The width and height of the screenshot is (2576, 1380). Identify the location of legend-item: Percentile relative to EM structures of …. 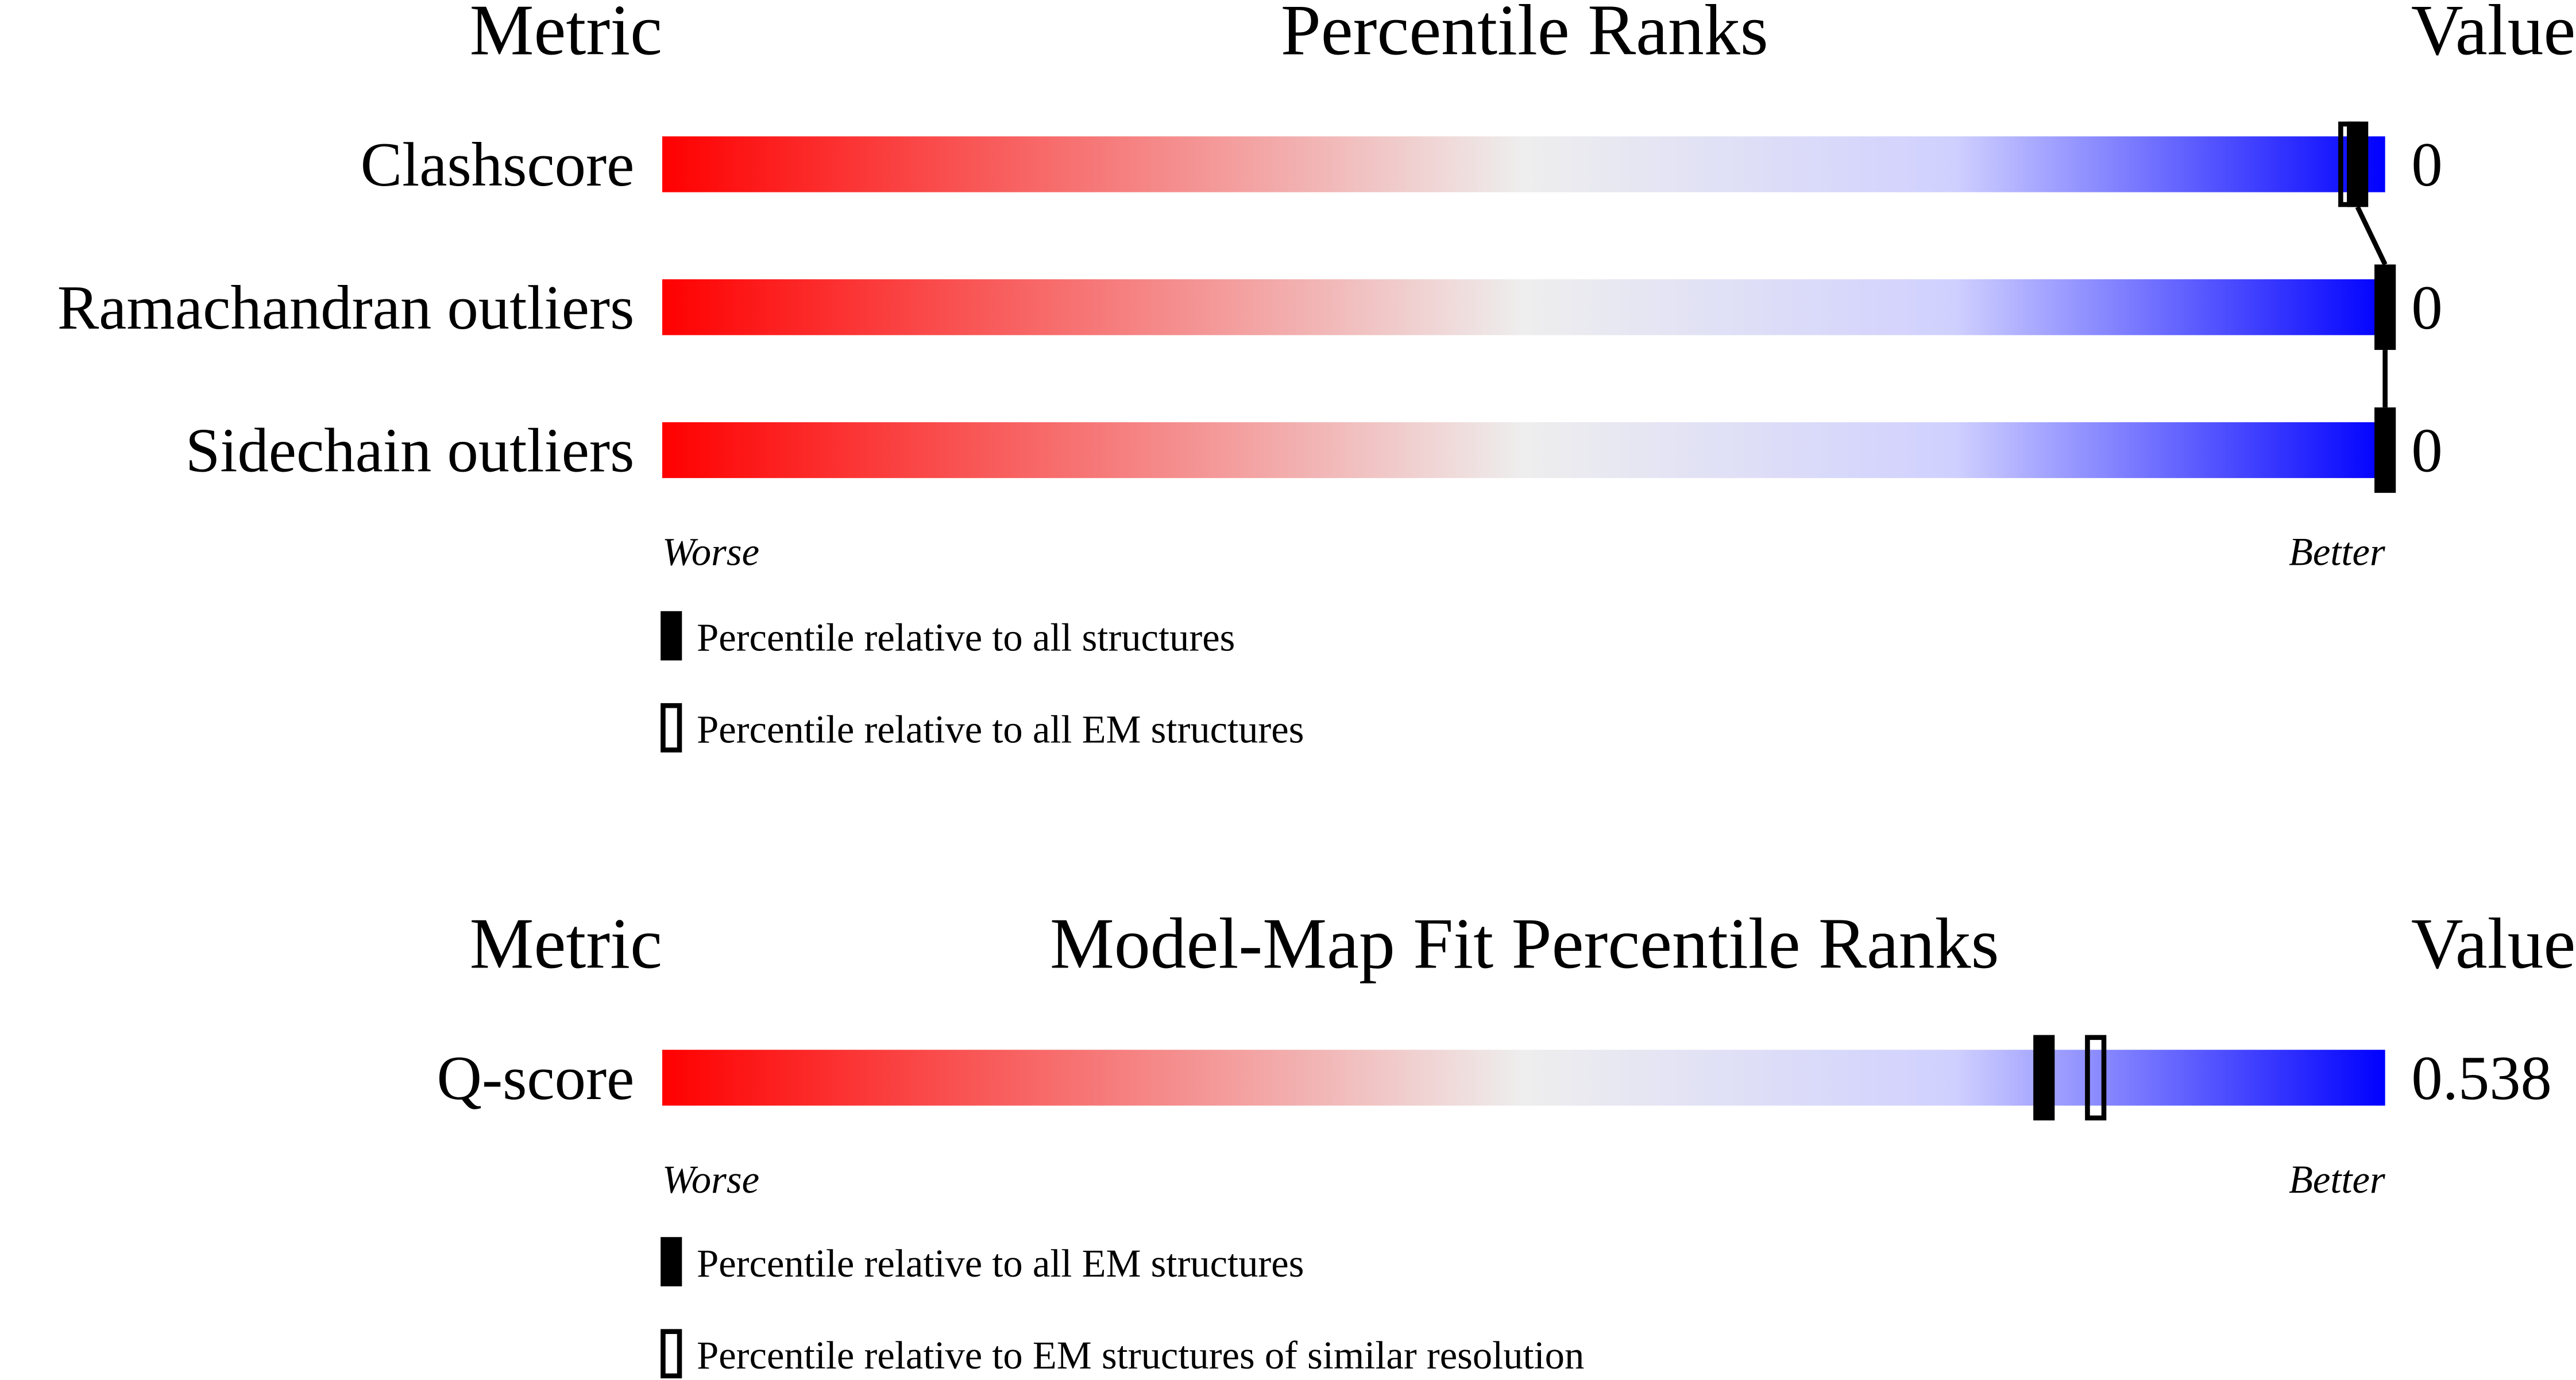
(1122, 1354).